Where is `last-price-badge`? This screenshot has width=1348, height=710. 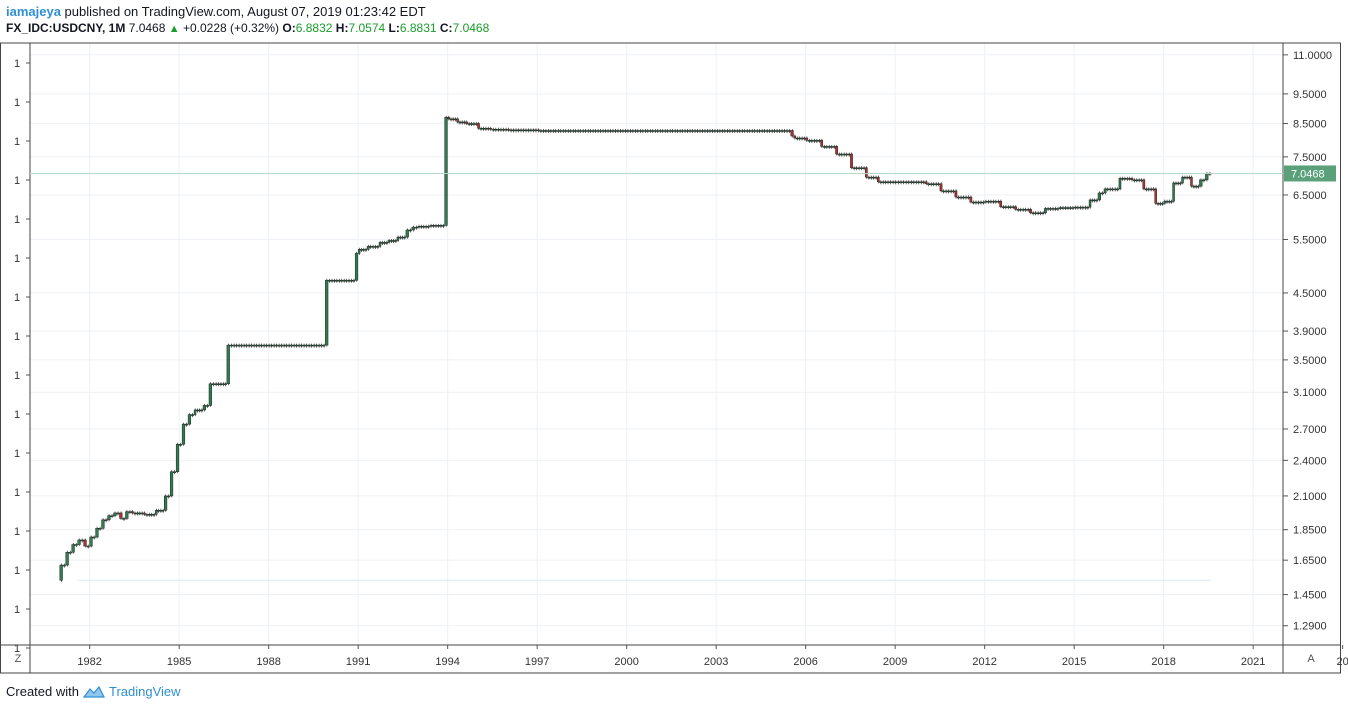
last-price-badge is located at coordinates (1310, 173).